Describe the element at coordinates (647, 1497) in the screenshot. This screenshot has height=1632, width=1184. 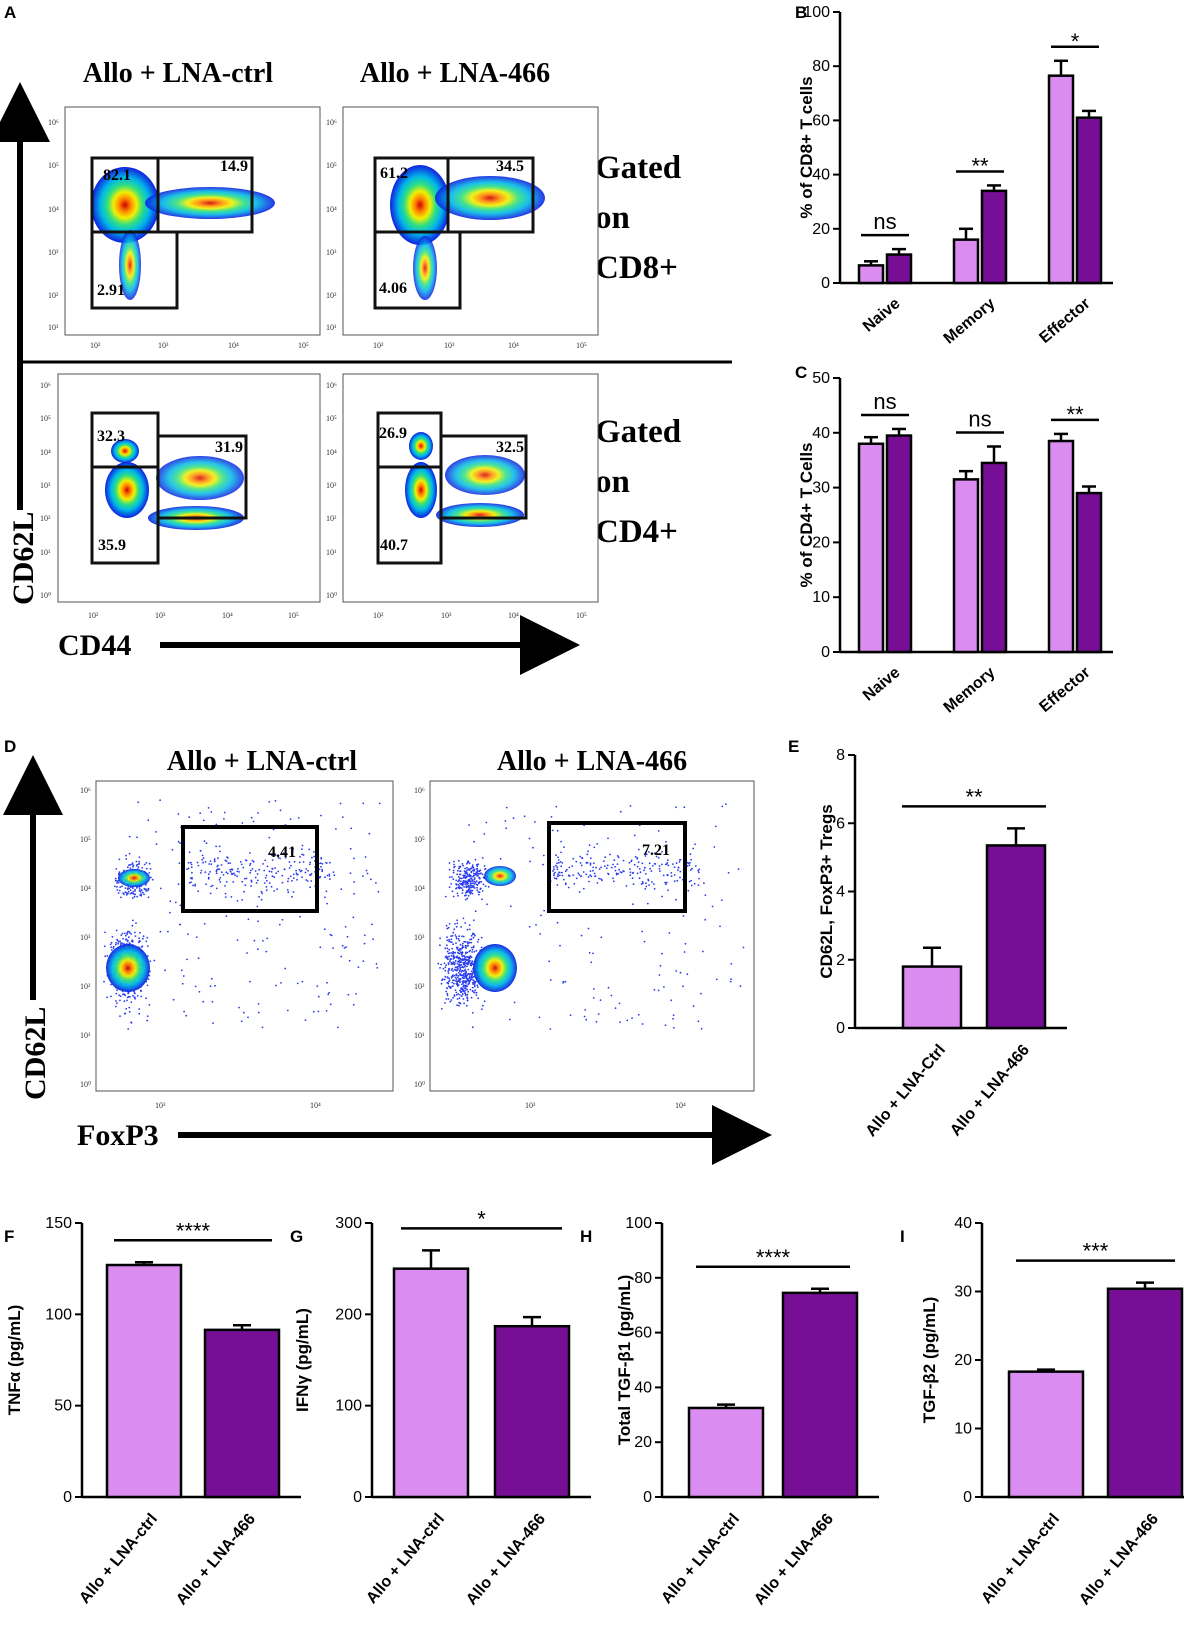
I see `y-tick-label: 0` at that location.